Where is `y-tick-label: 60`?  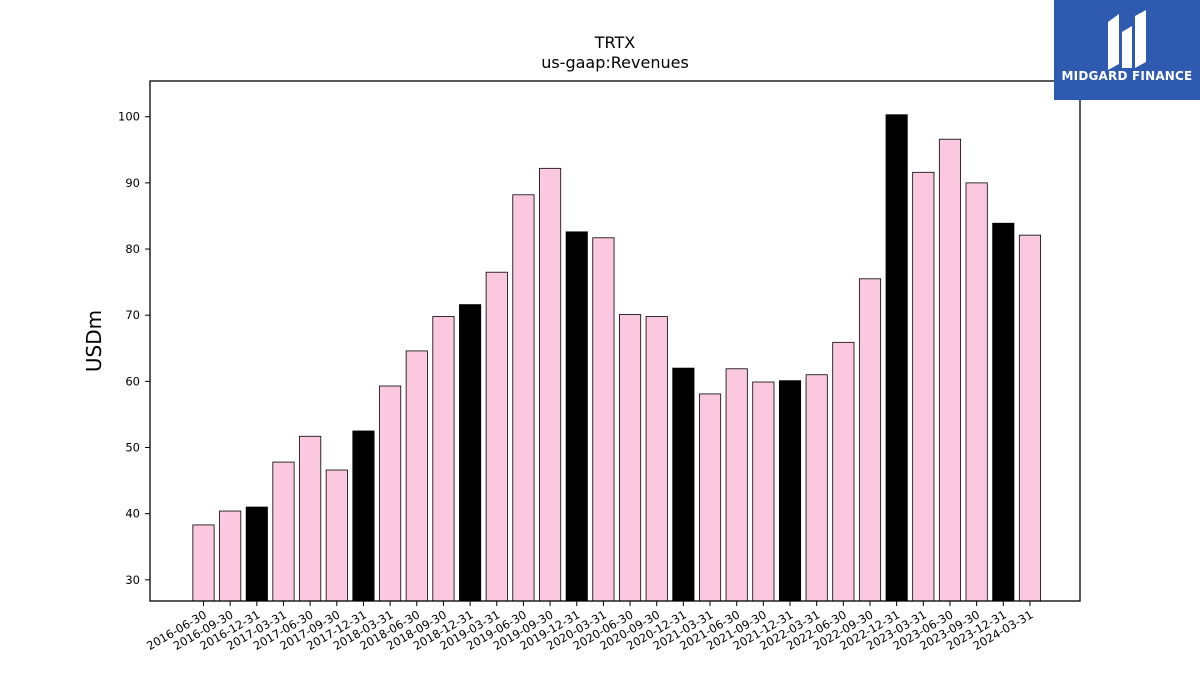
y-tick-label: 60 is located at coordinates (132, 381).